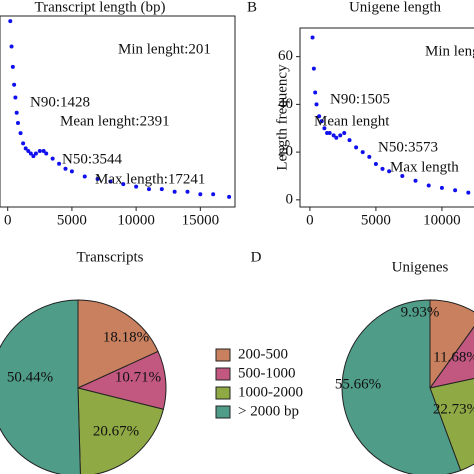 The image size is (474, 474). I want to click on annotation: Max length:17241, so click(150, 179).